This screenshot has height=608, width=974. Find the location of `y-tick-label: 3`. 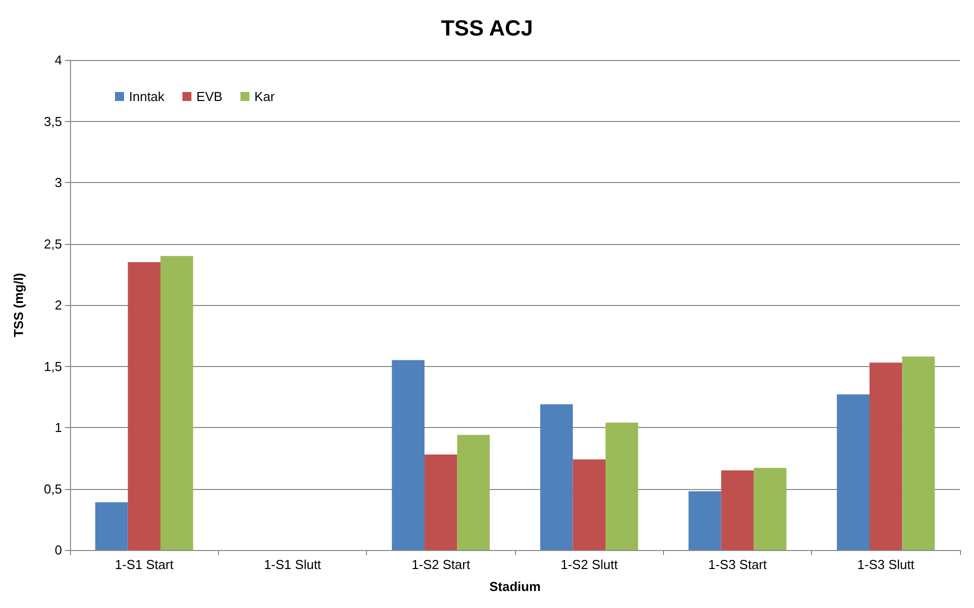

y-tick-label: 3 is located at coordinates (58, 182).